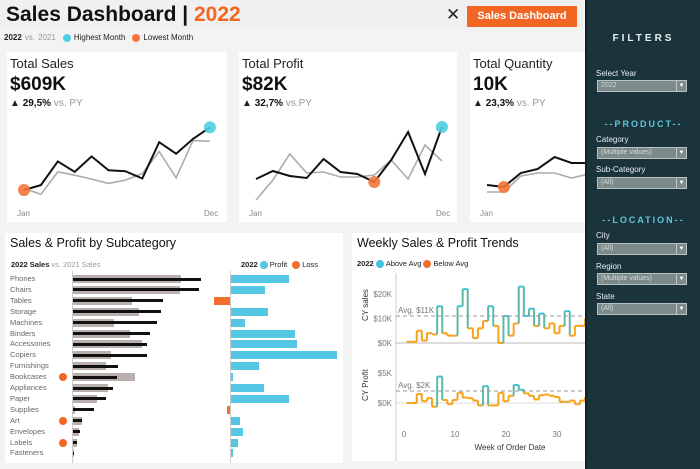 This screenshot has width=700, height=469. I want to click on state-label: State, so click(605, 296).